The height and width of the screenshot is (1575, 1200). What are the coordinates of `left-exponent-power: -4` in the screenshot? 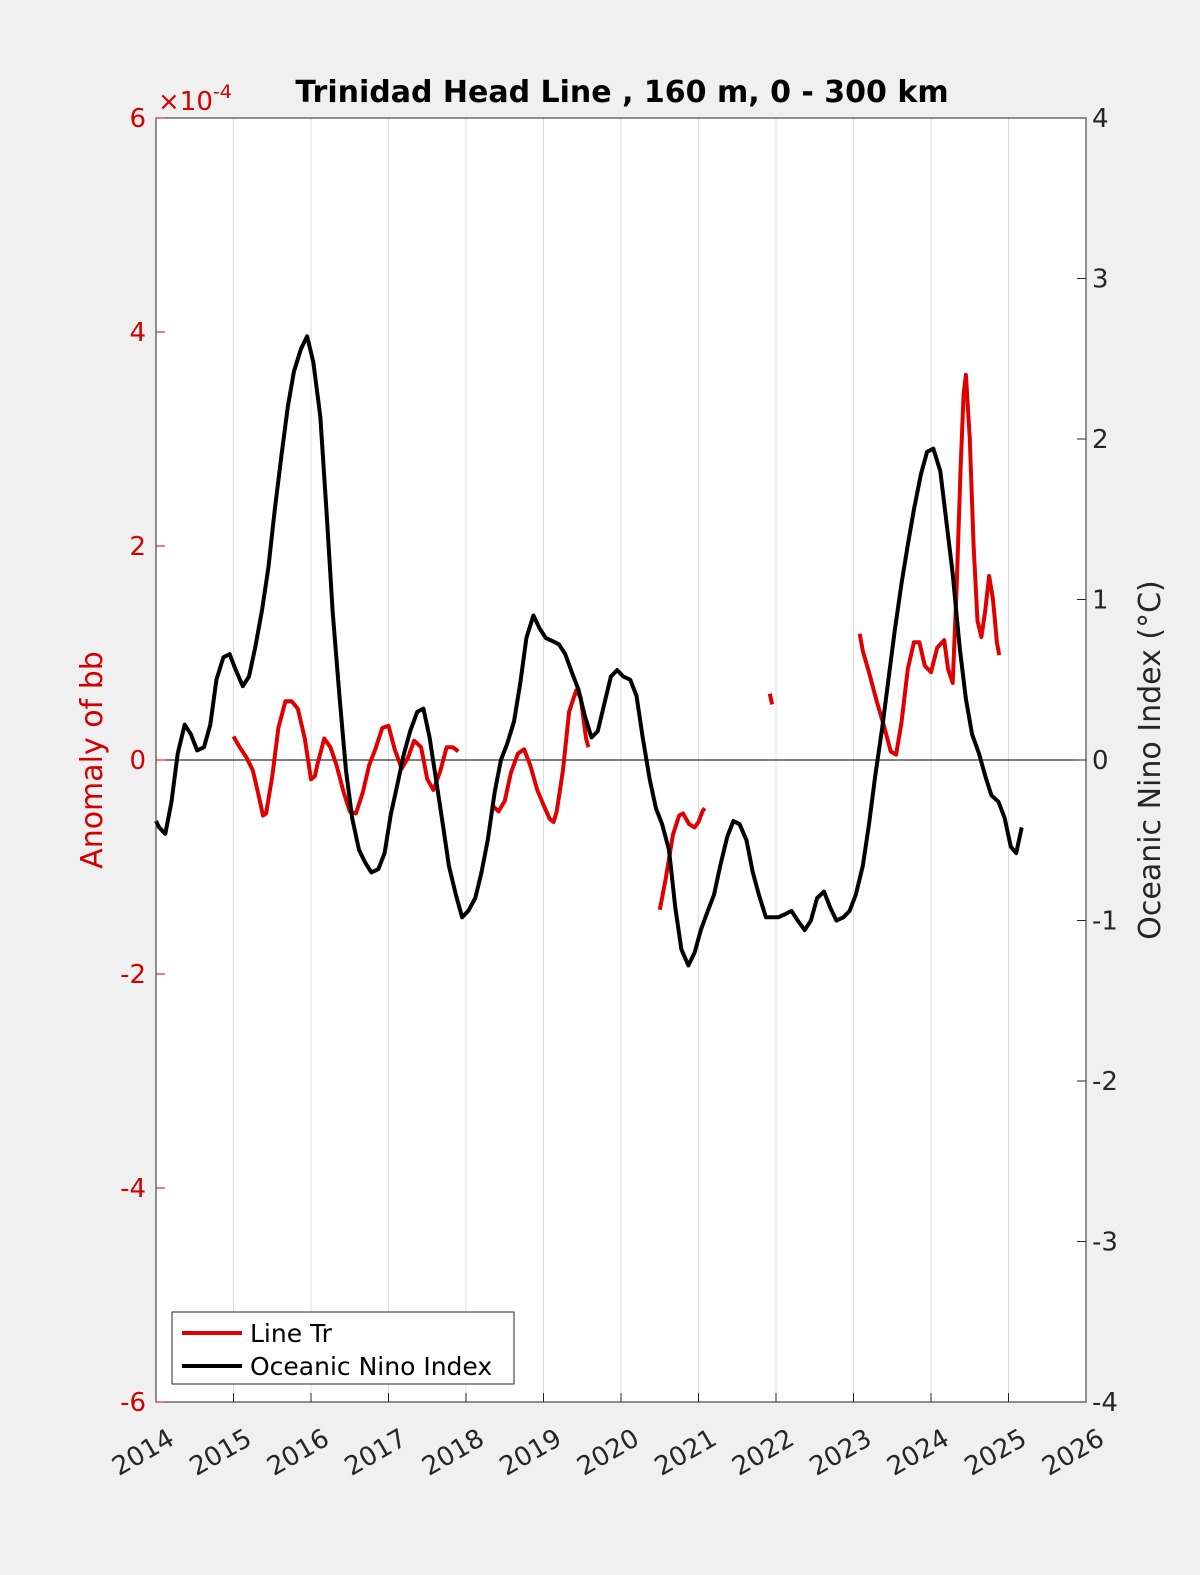 It's located at (222, 92).